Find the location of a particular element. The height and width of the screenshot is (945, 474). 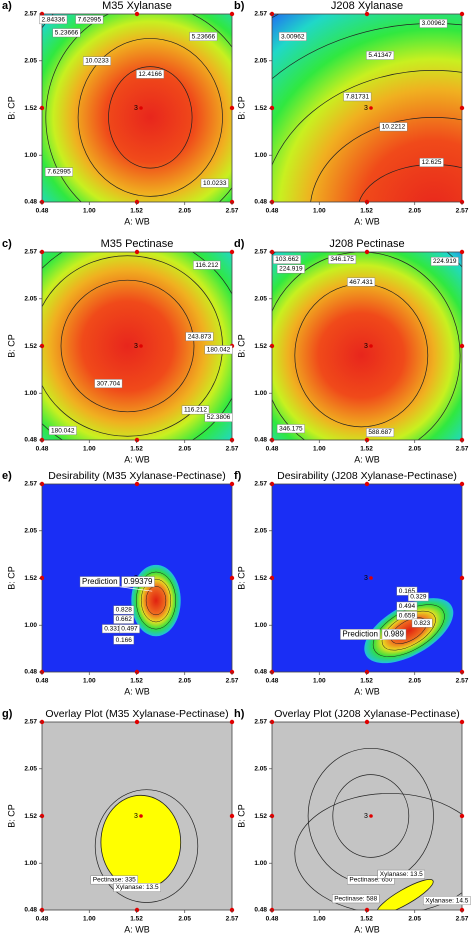

contour-label: 5.41347 is located at coordinates (380, 55).